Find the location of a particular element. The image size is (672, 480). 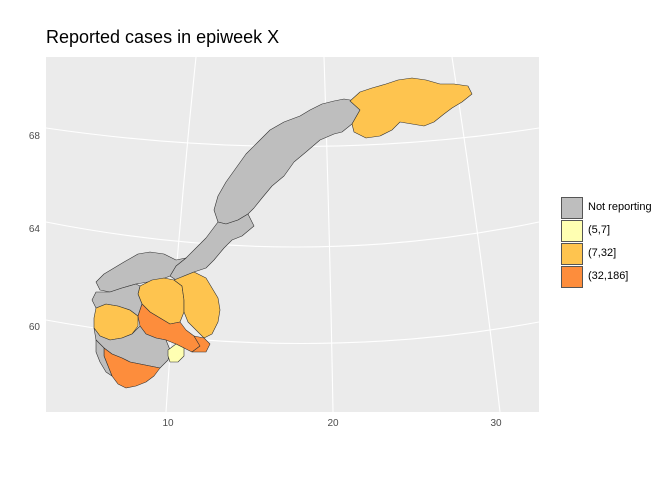

legend-item-not-reporting: Not reporting is located at coordinates (616, 208).